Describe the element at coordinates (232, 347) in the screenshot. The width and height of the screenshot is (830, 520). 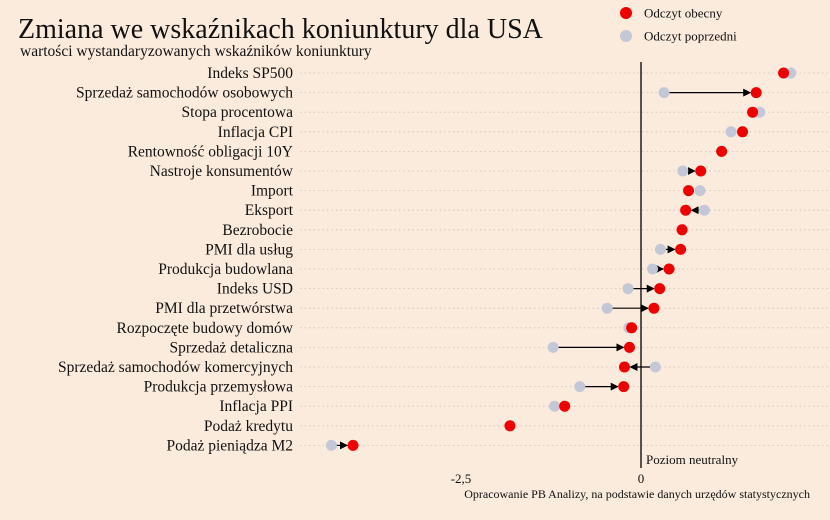
I see `category-label: Sprzedaż detaliczna` at that location.